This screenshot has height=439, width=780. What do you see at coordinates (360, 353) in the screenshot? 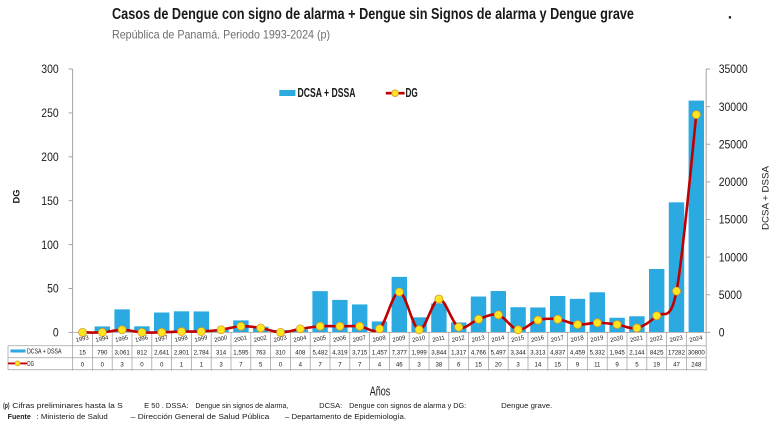
I see `svg-text: 3,715` at bounding box center [360, 353].